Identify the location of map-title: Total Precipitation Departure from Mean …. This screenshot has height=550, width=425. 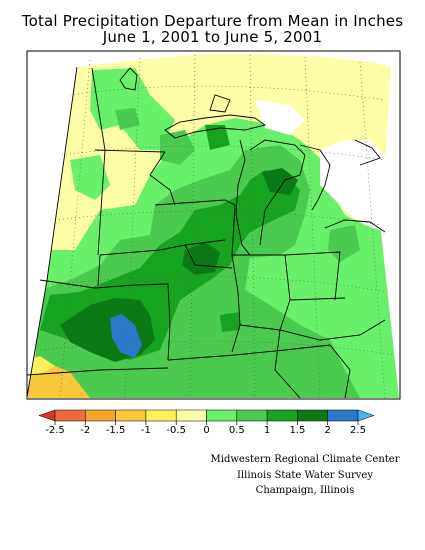
(212, 21).